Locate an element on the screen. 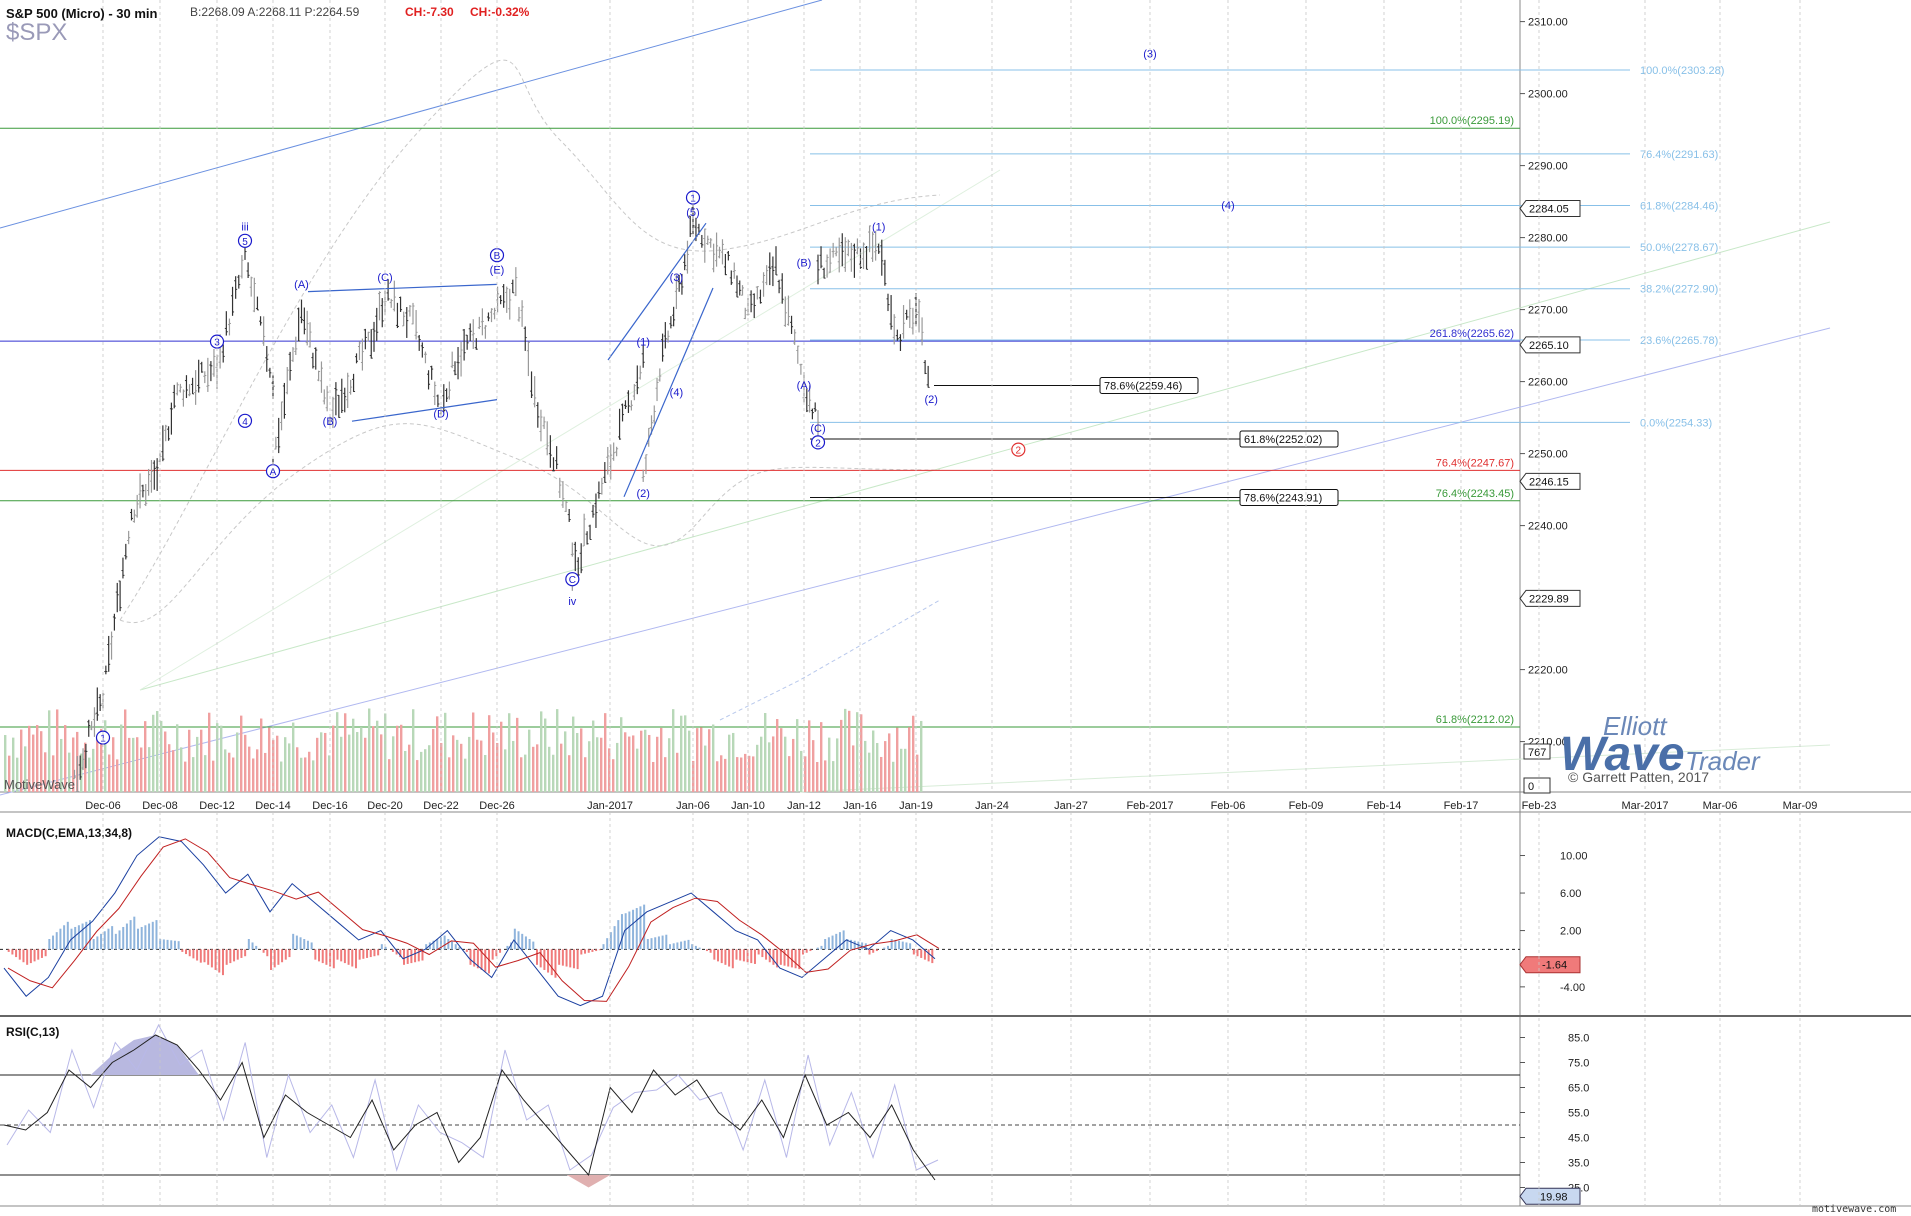 This screenshot has height=1216, width=1911. time-tick-label: Mar-2017 is located at coordinates (1644, 806).